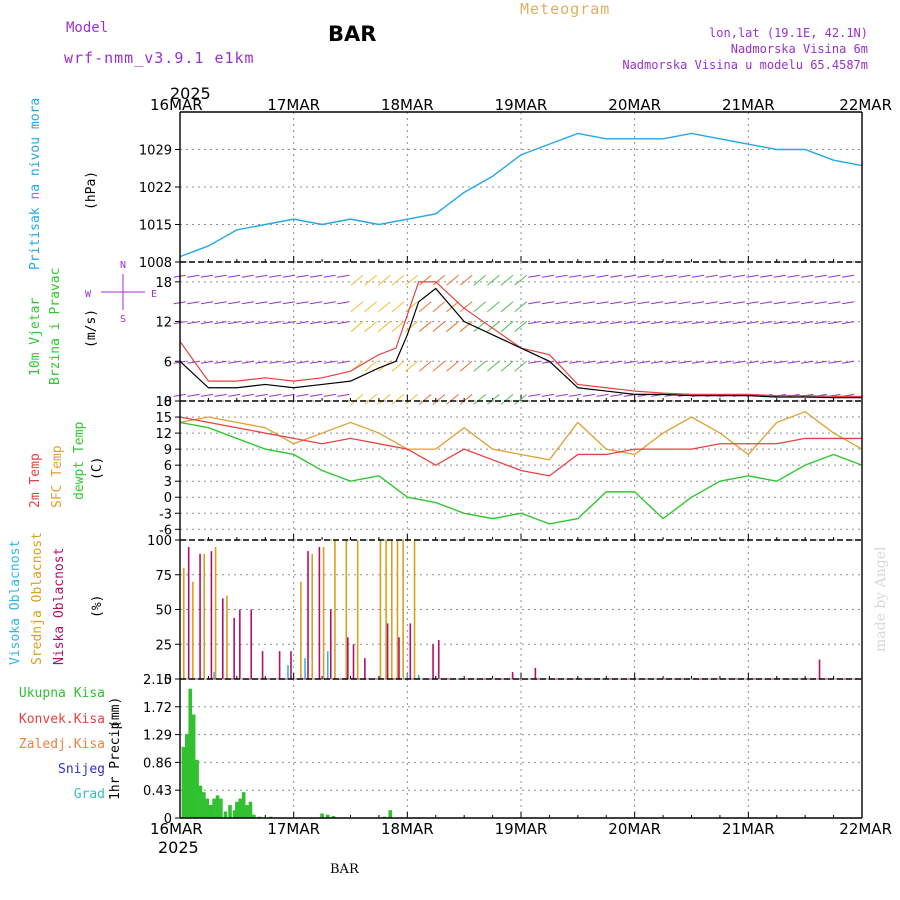  What do you see at coordinates (88, 294) in the screenshot?
I see `compass-w: W` at bounding box center [88, 294].